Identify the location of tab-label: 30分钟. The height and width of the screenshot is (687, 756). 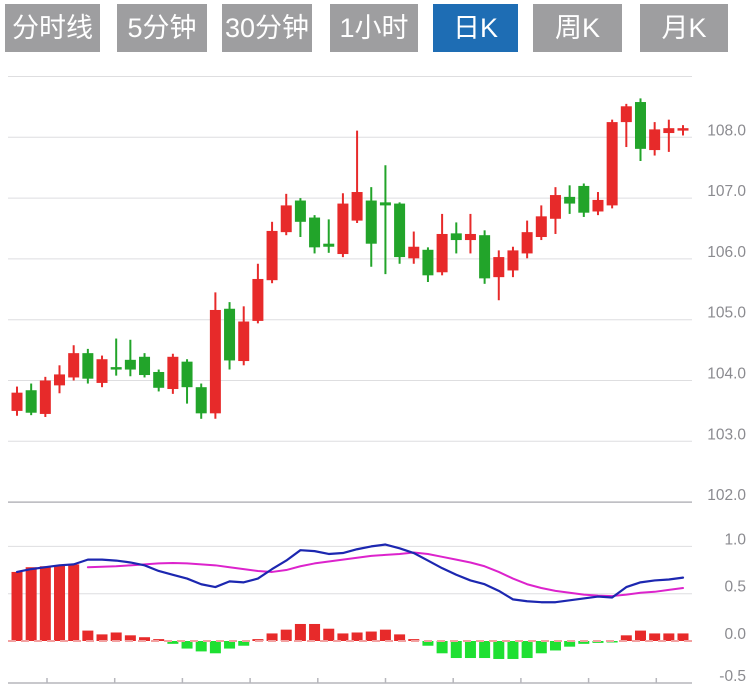
(267, 28).